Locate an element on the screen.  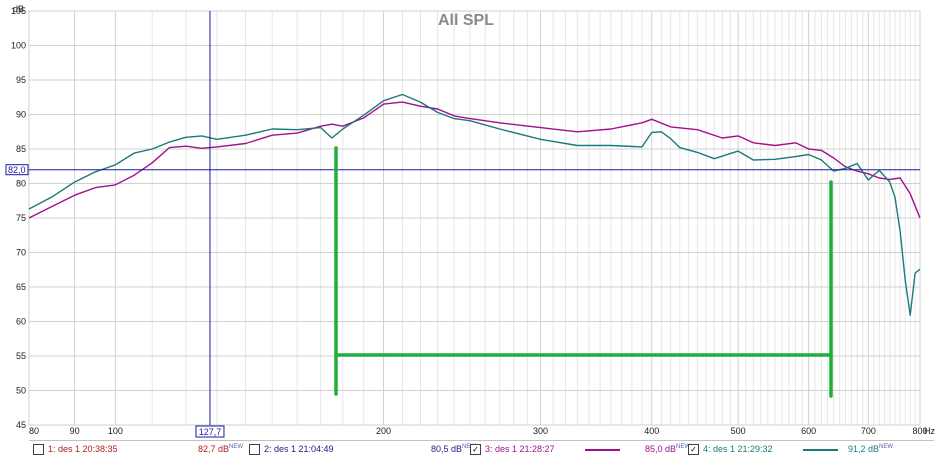
legend-name-4: 4: des 1 21:29:32 is located at coordinates (738, 449).